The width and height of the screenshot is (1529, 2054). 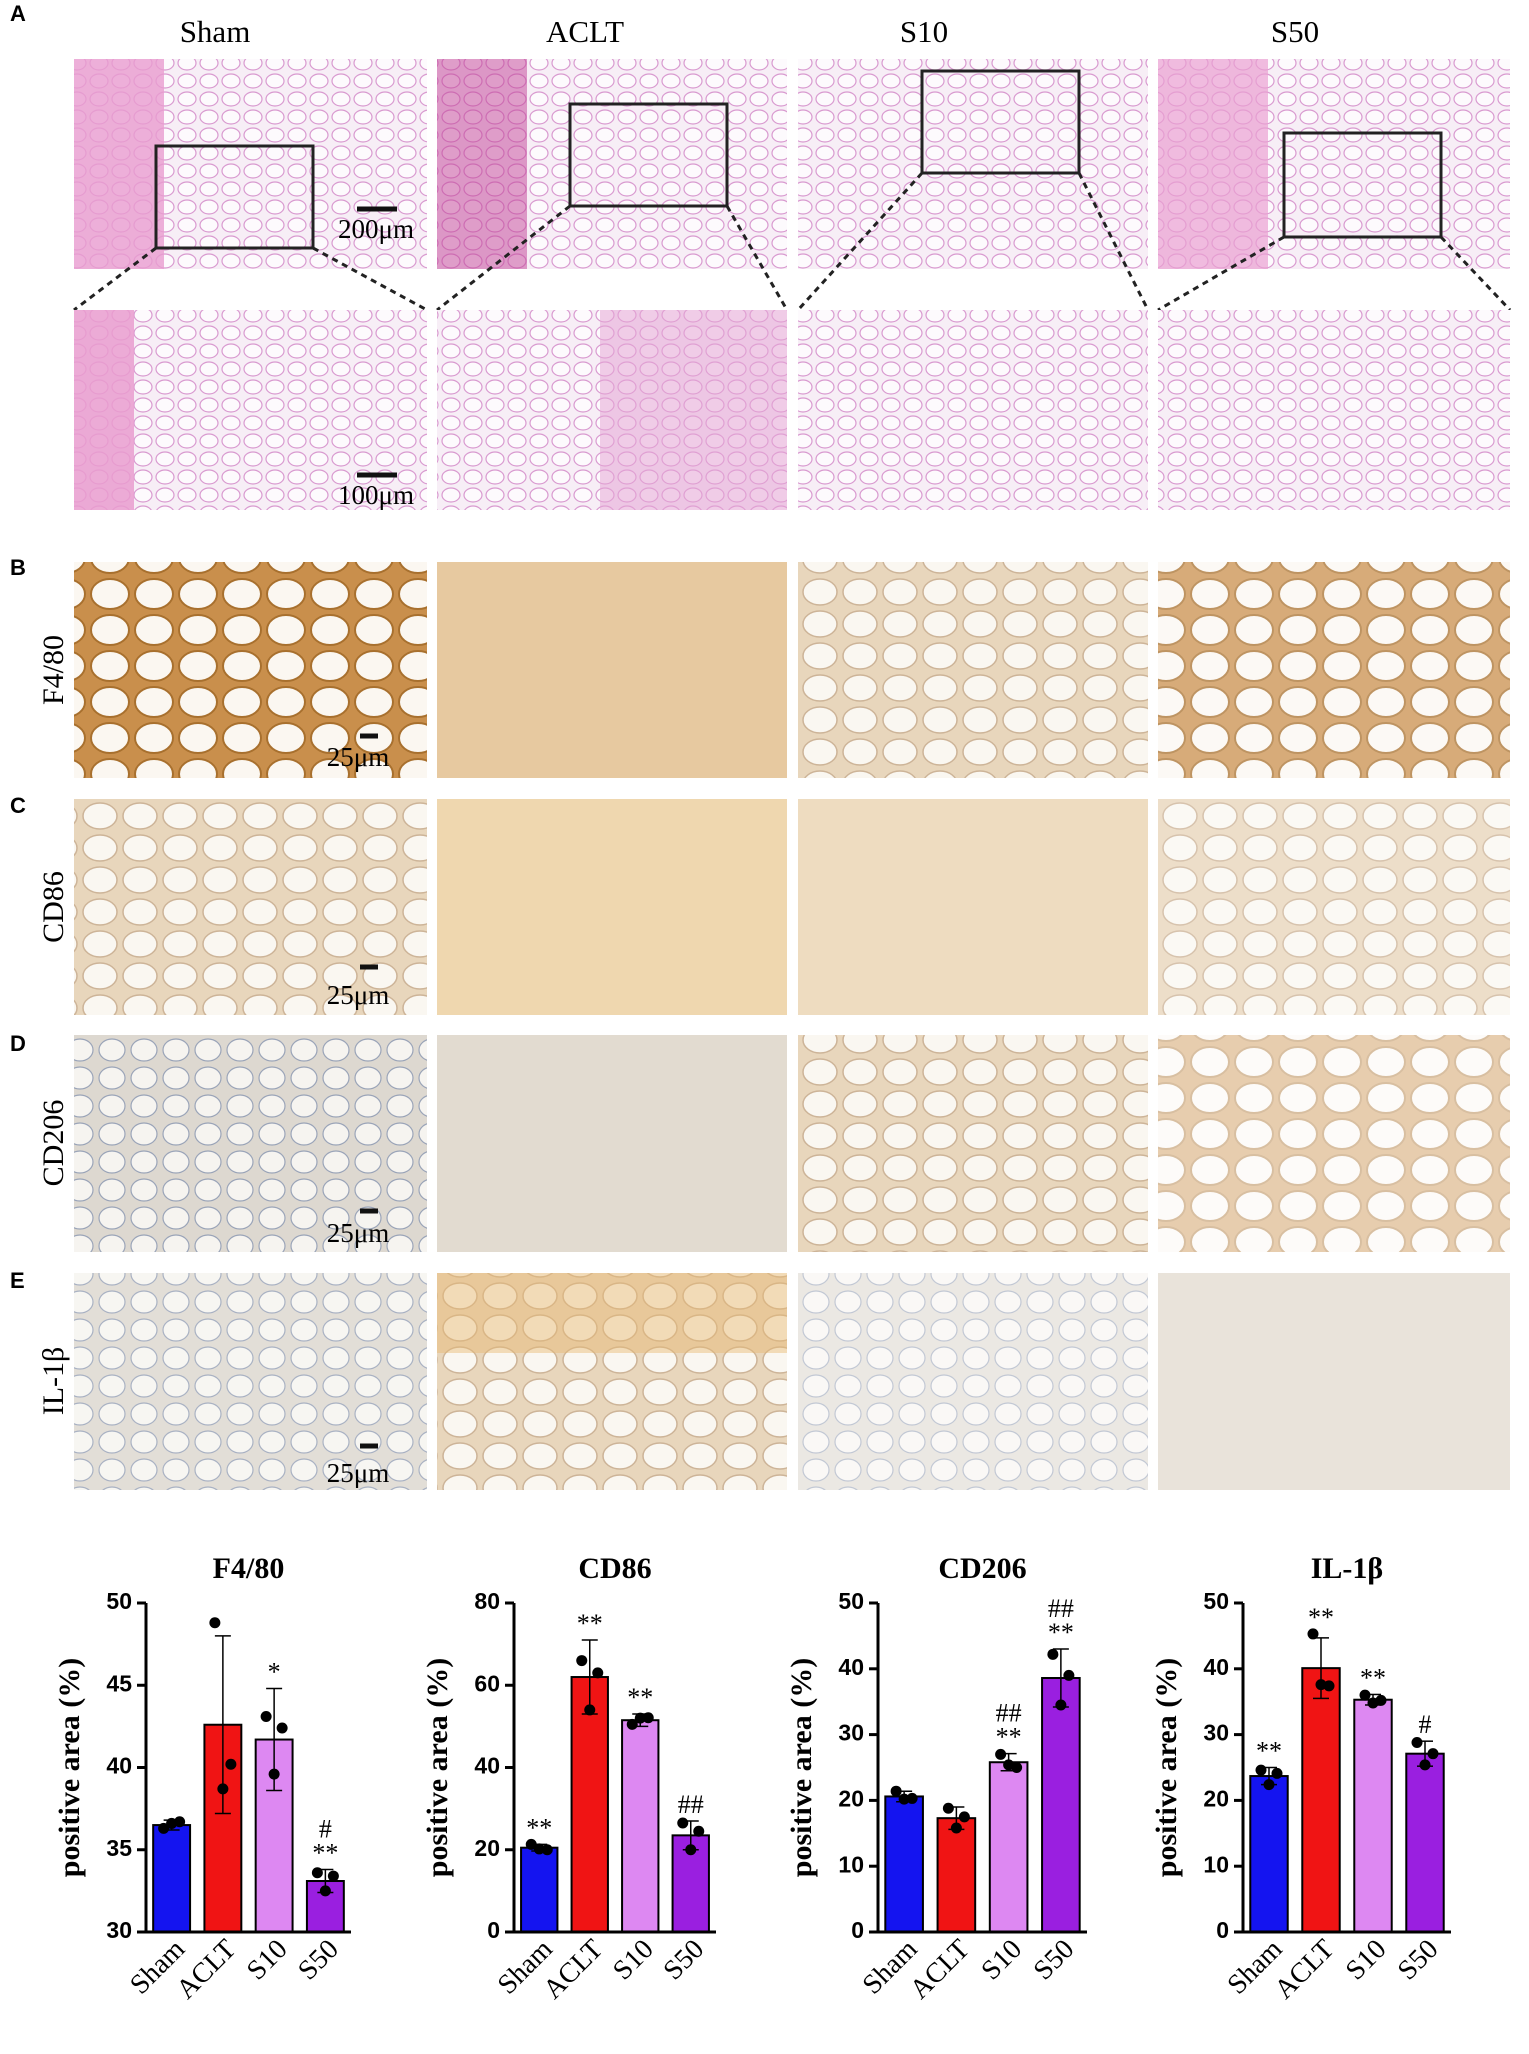 I want to click on y-tick-label: 30, so click(x=119, y=1930).